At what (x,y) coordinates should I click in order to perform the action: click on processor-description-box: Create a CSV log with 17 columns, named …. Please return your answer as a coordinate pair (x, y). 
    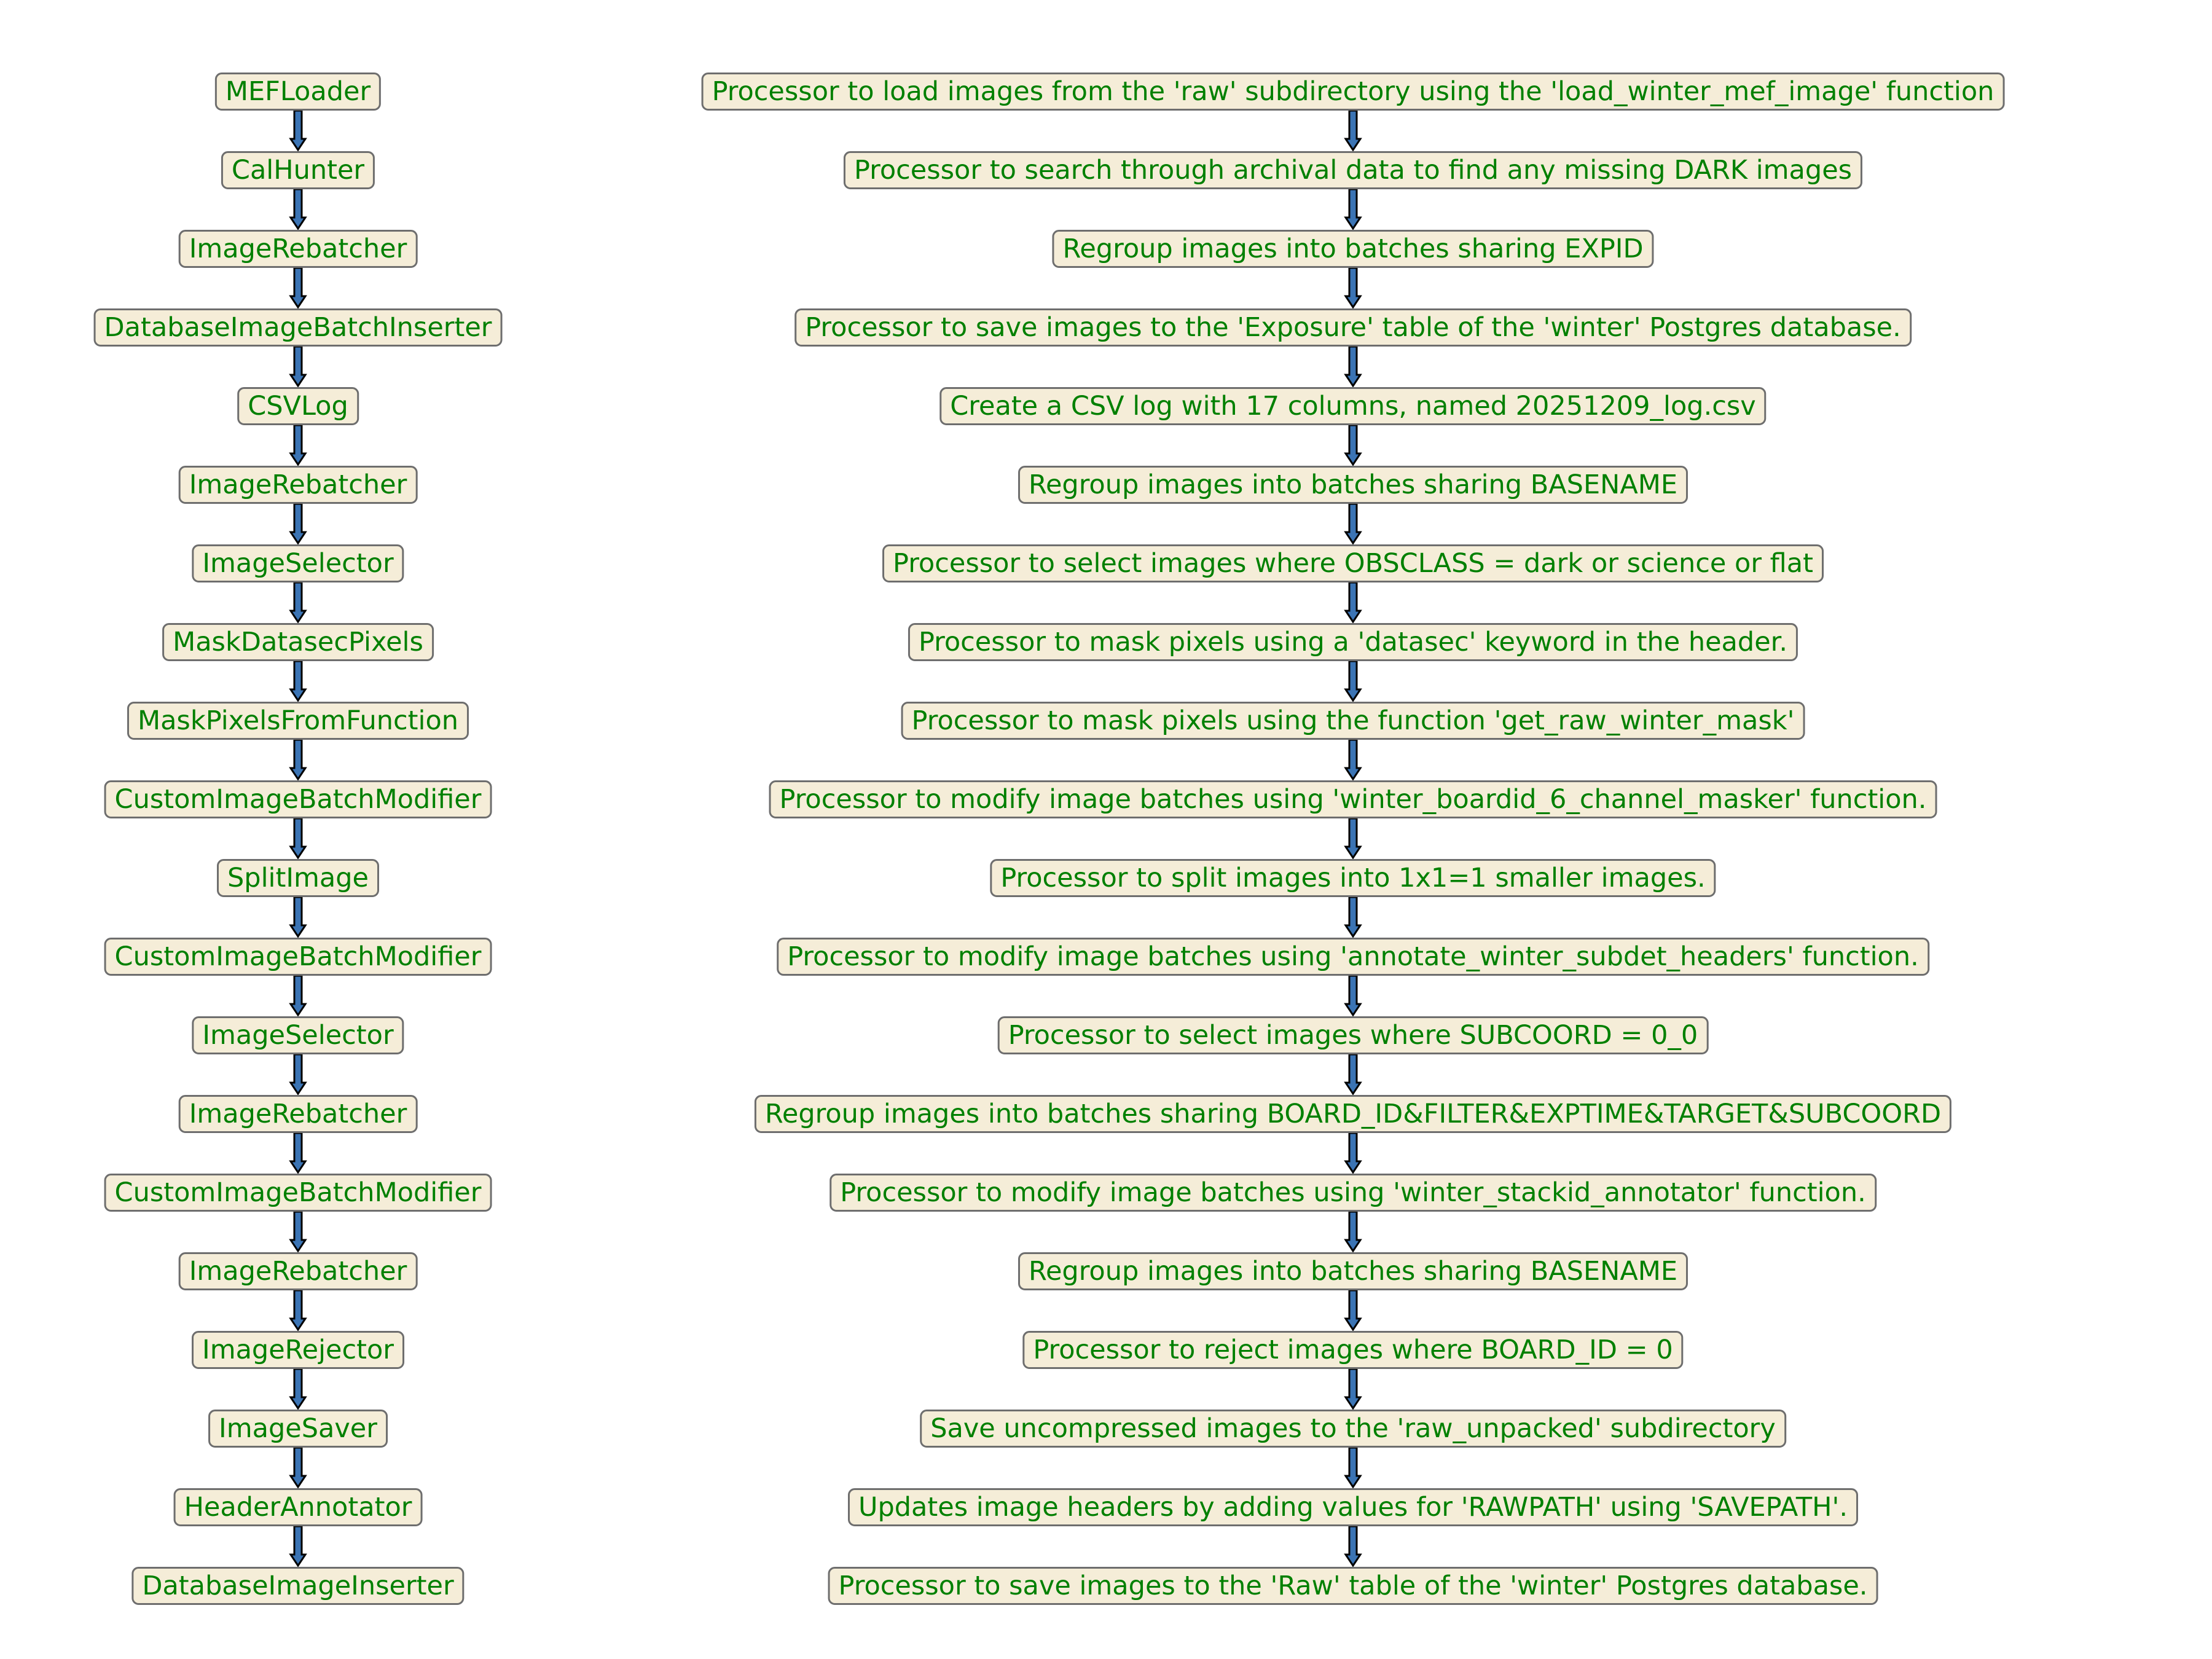
    Looking at the image, I should click on (1353, 406).